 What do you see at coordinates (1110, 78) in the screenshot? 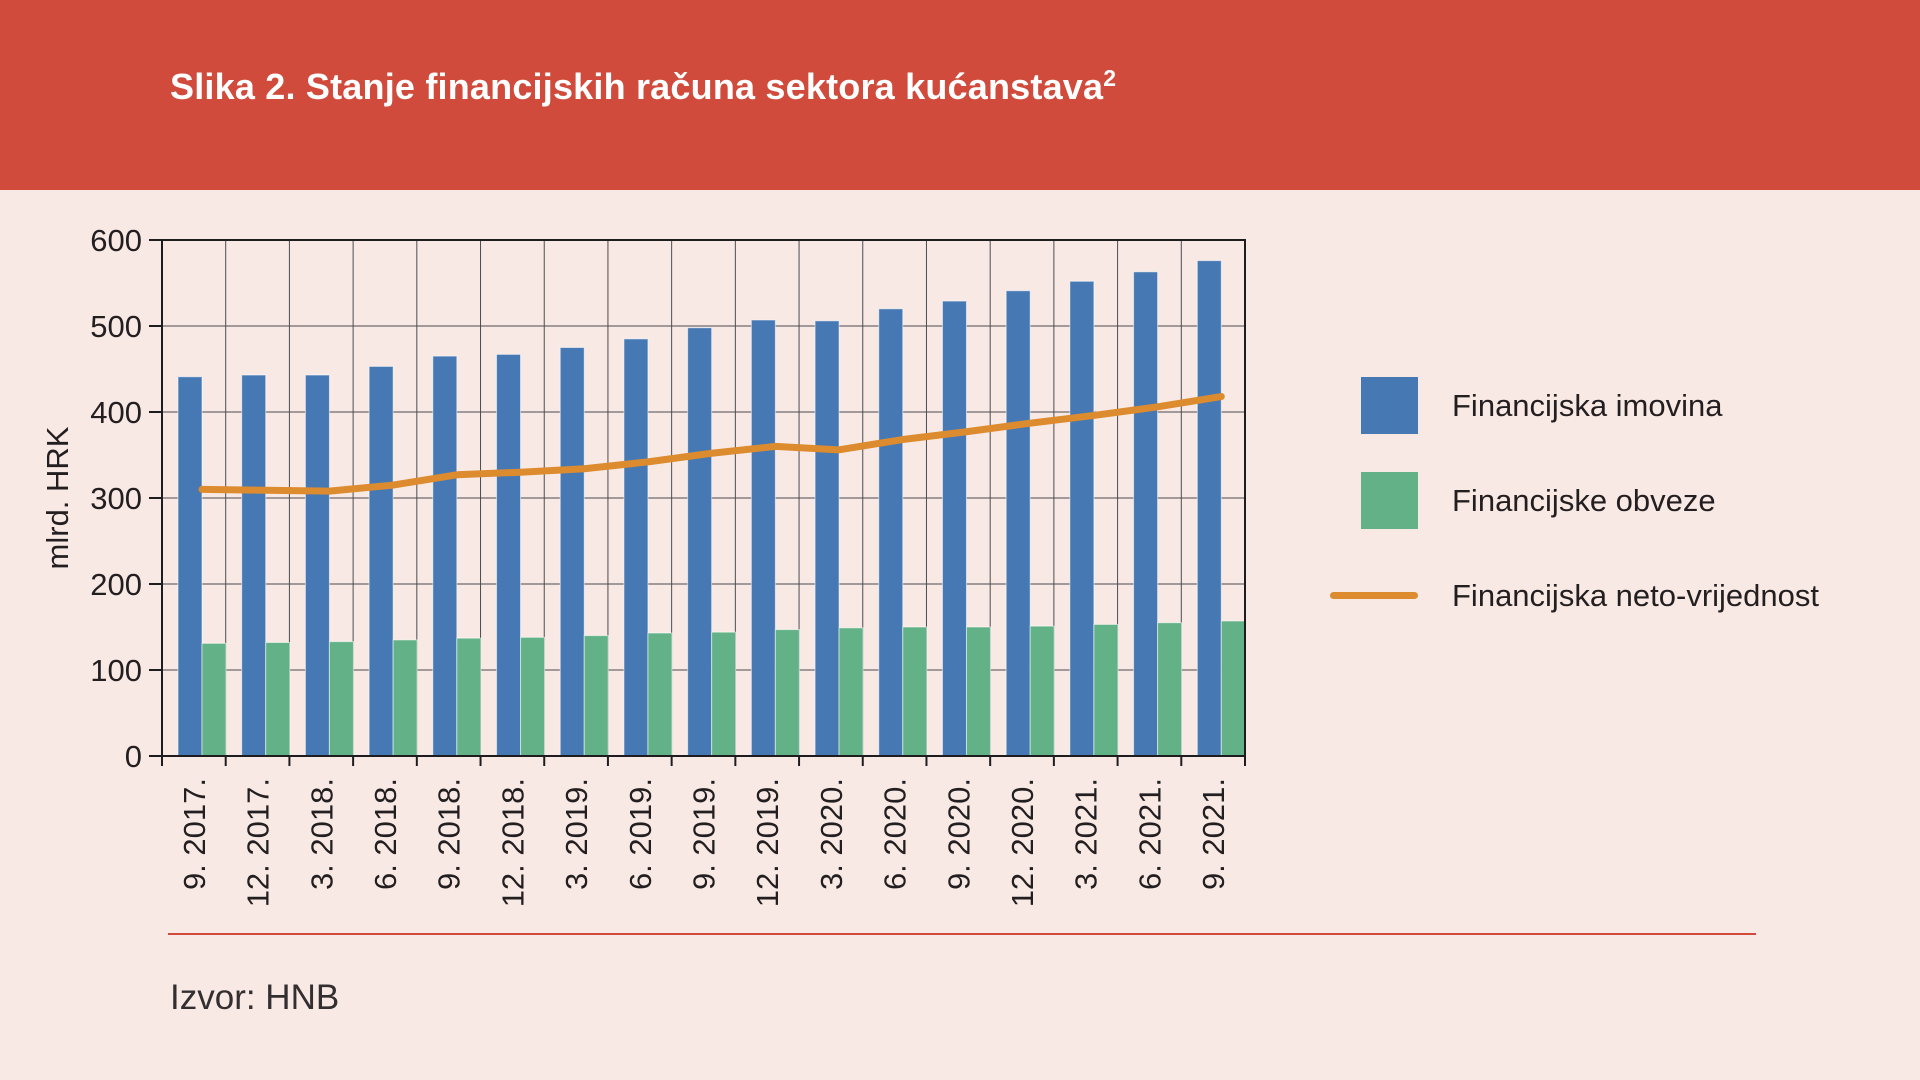
I see `chart-title-footnote-marker: 2` at bounding box center [1110, 78].